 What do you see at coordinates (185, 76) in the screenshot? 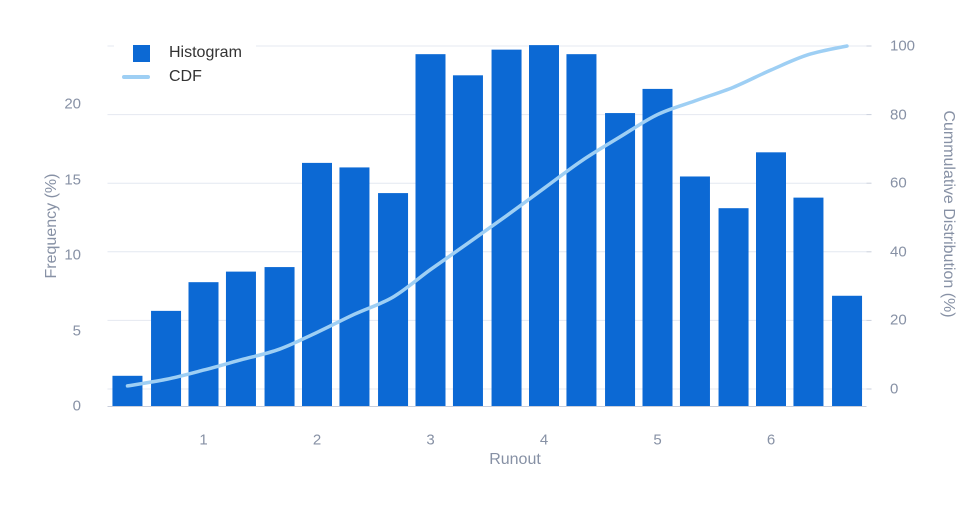
I see `legend-label-cdf: CDF` at bounding box center [185, 76].